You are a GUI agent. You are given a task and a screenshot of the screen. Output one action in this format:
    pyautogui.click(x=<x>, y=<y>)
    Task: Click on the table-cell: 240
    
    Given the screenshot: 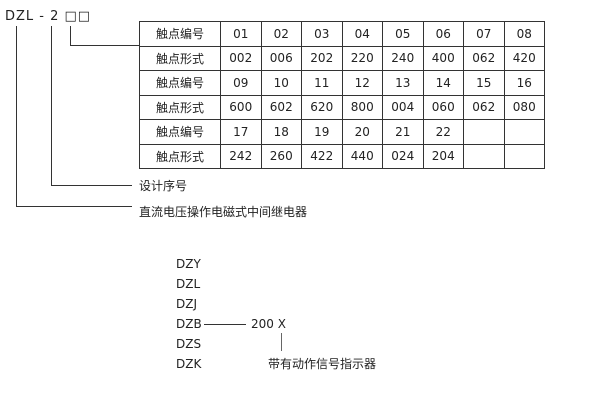 What is the action you would take?
    pyautogui.click(x=403, y=58)
    